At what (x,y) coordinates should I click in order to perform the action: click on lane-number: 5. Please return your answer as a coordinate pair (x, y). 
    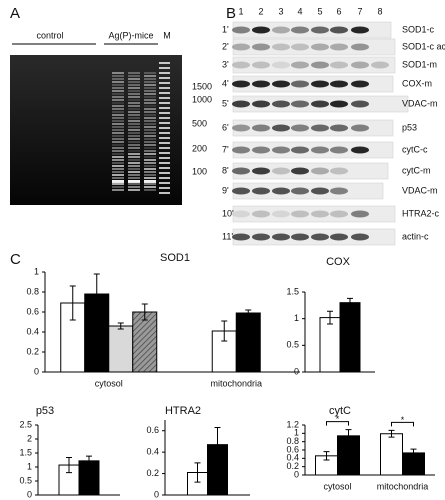
    Looking at the image, I should click on (319, 11).